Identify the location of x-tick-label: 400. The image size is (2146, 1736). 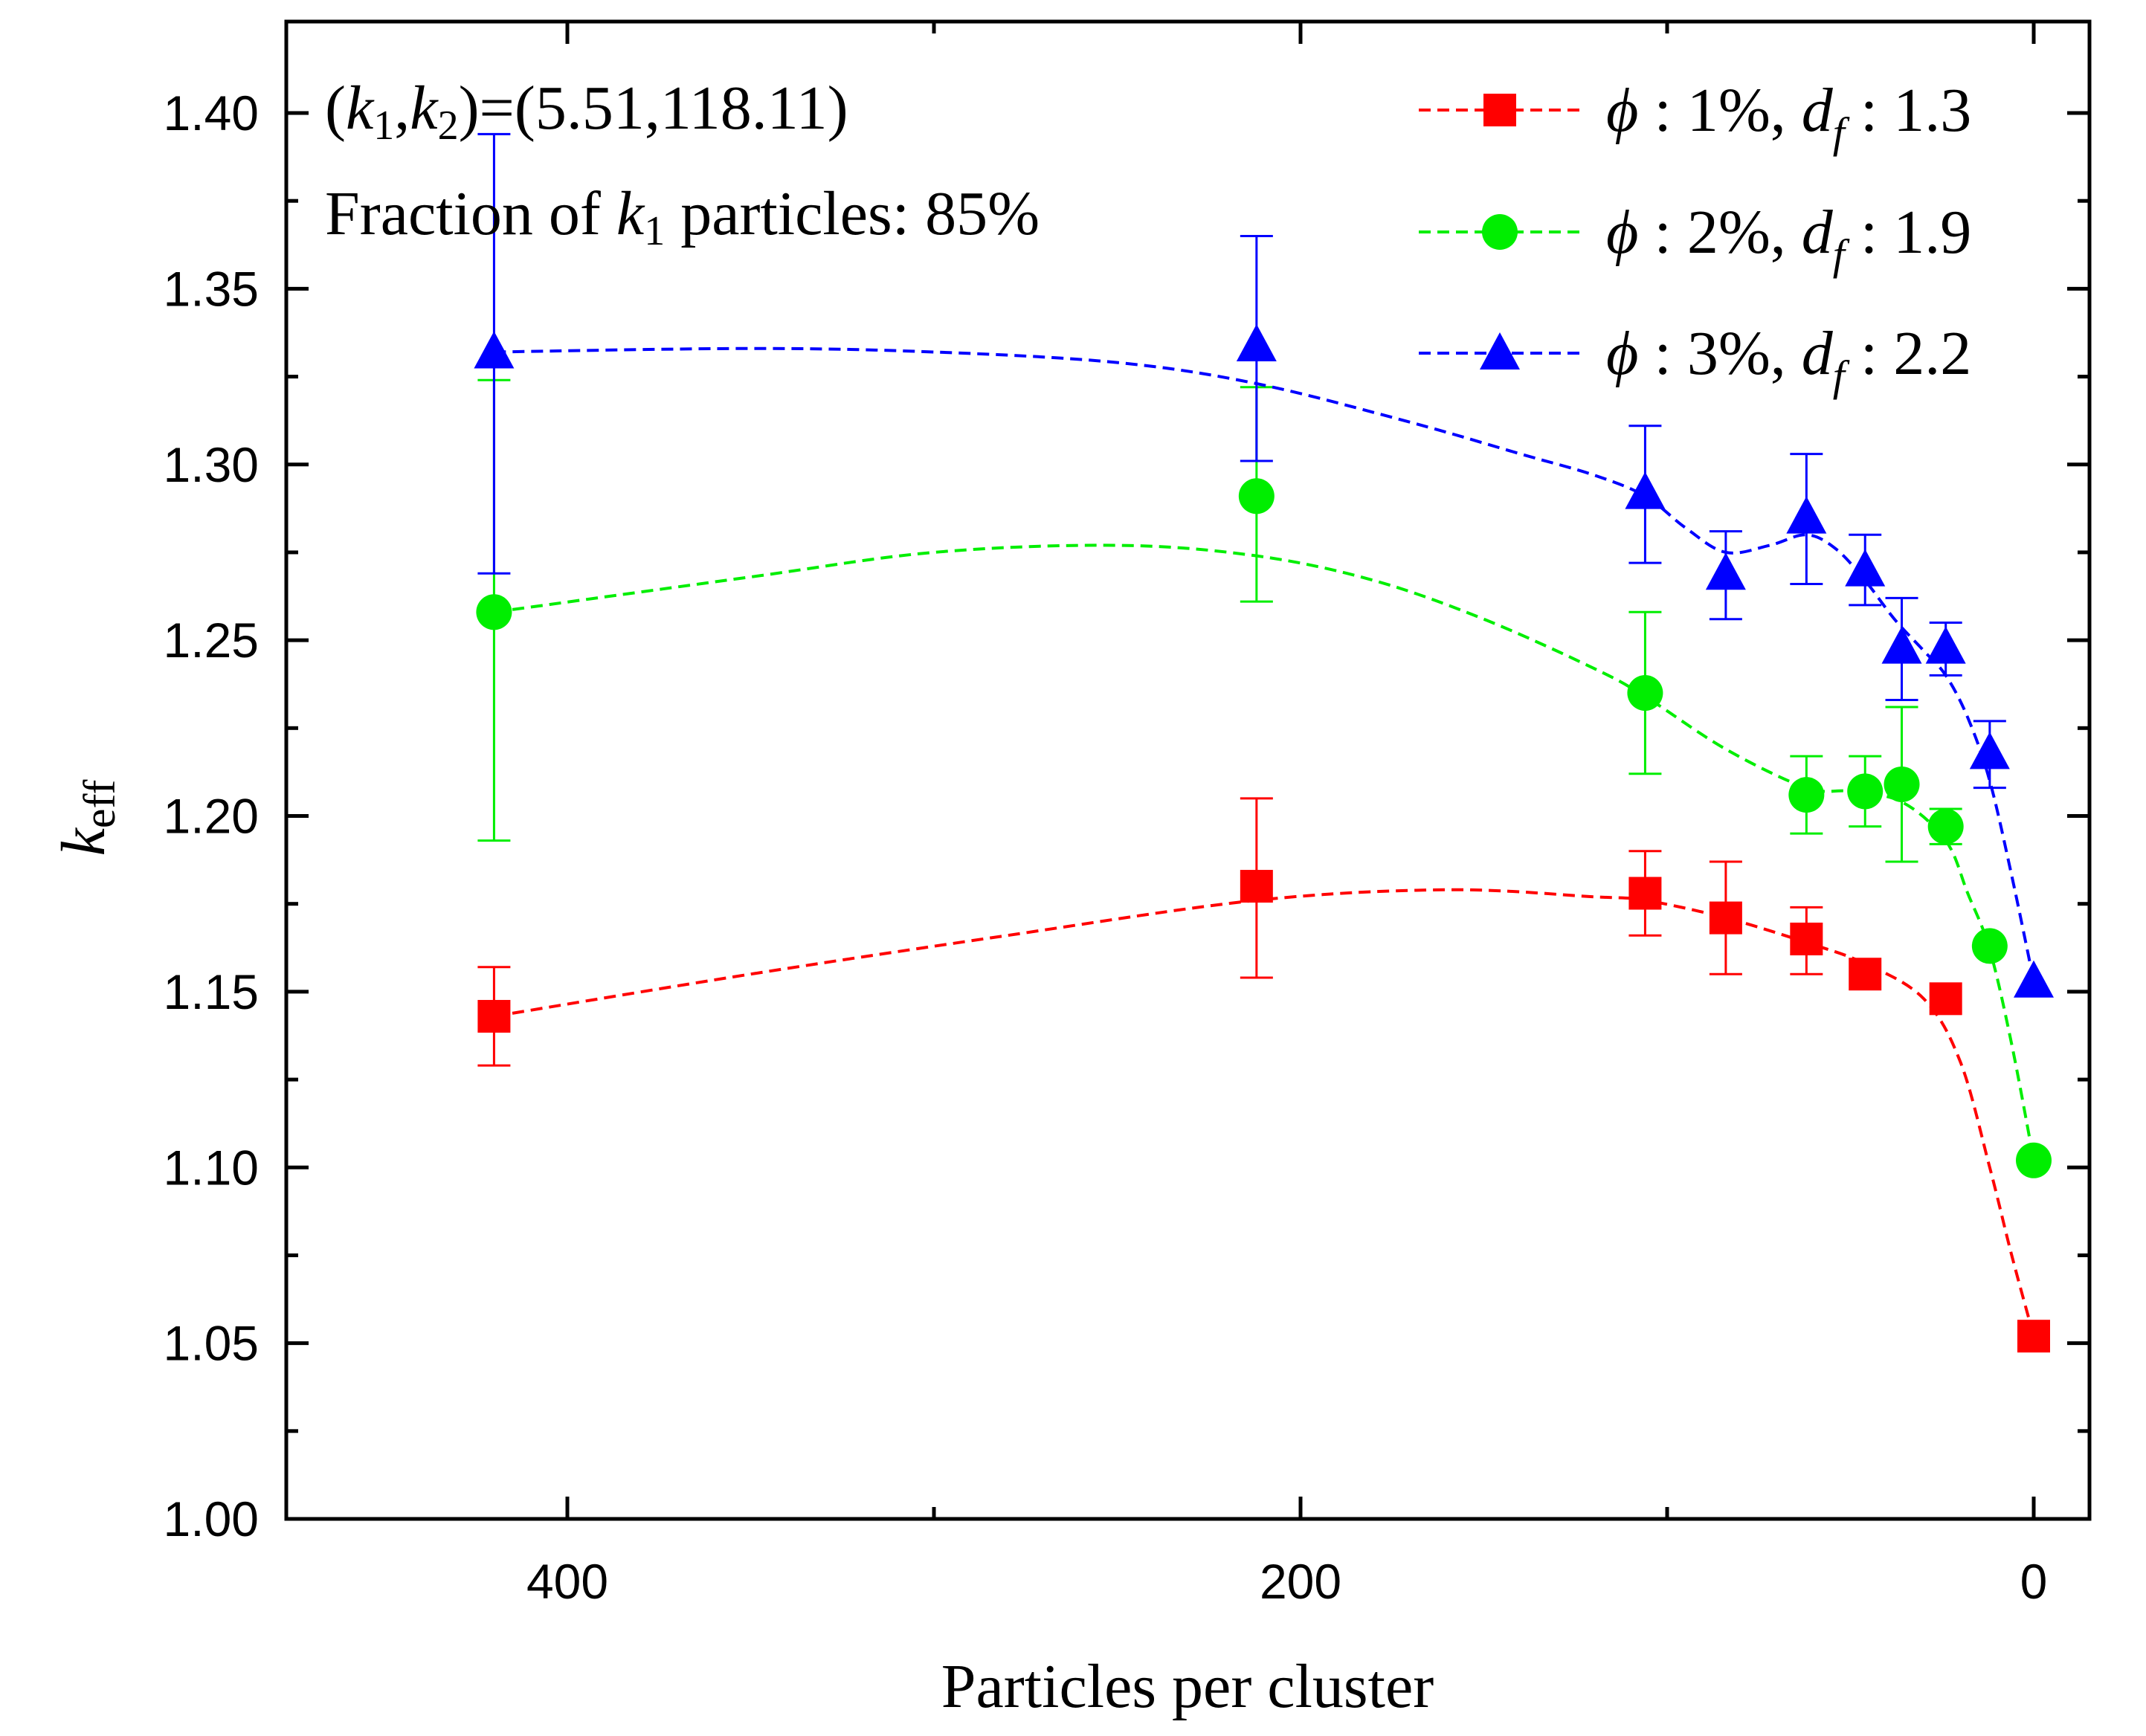
(567, 1581).